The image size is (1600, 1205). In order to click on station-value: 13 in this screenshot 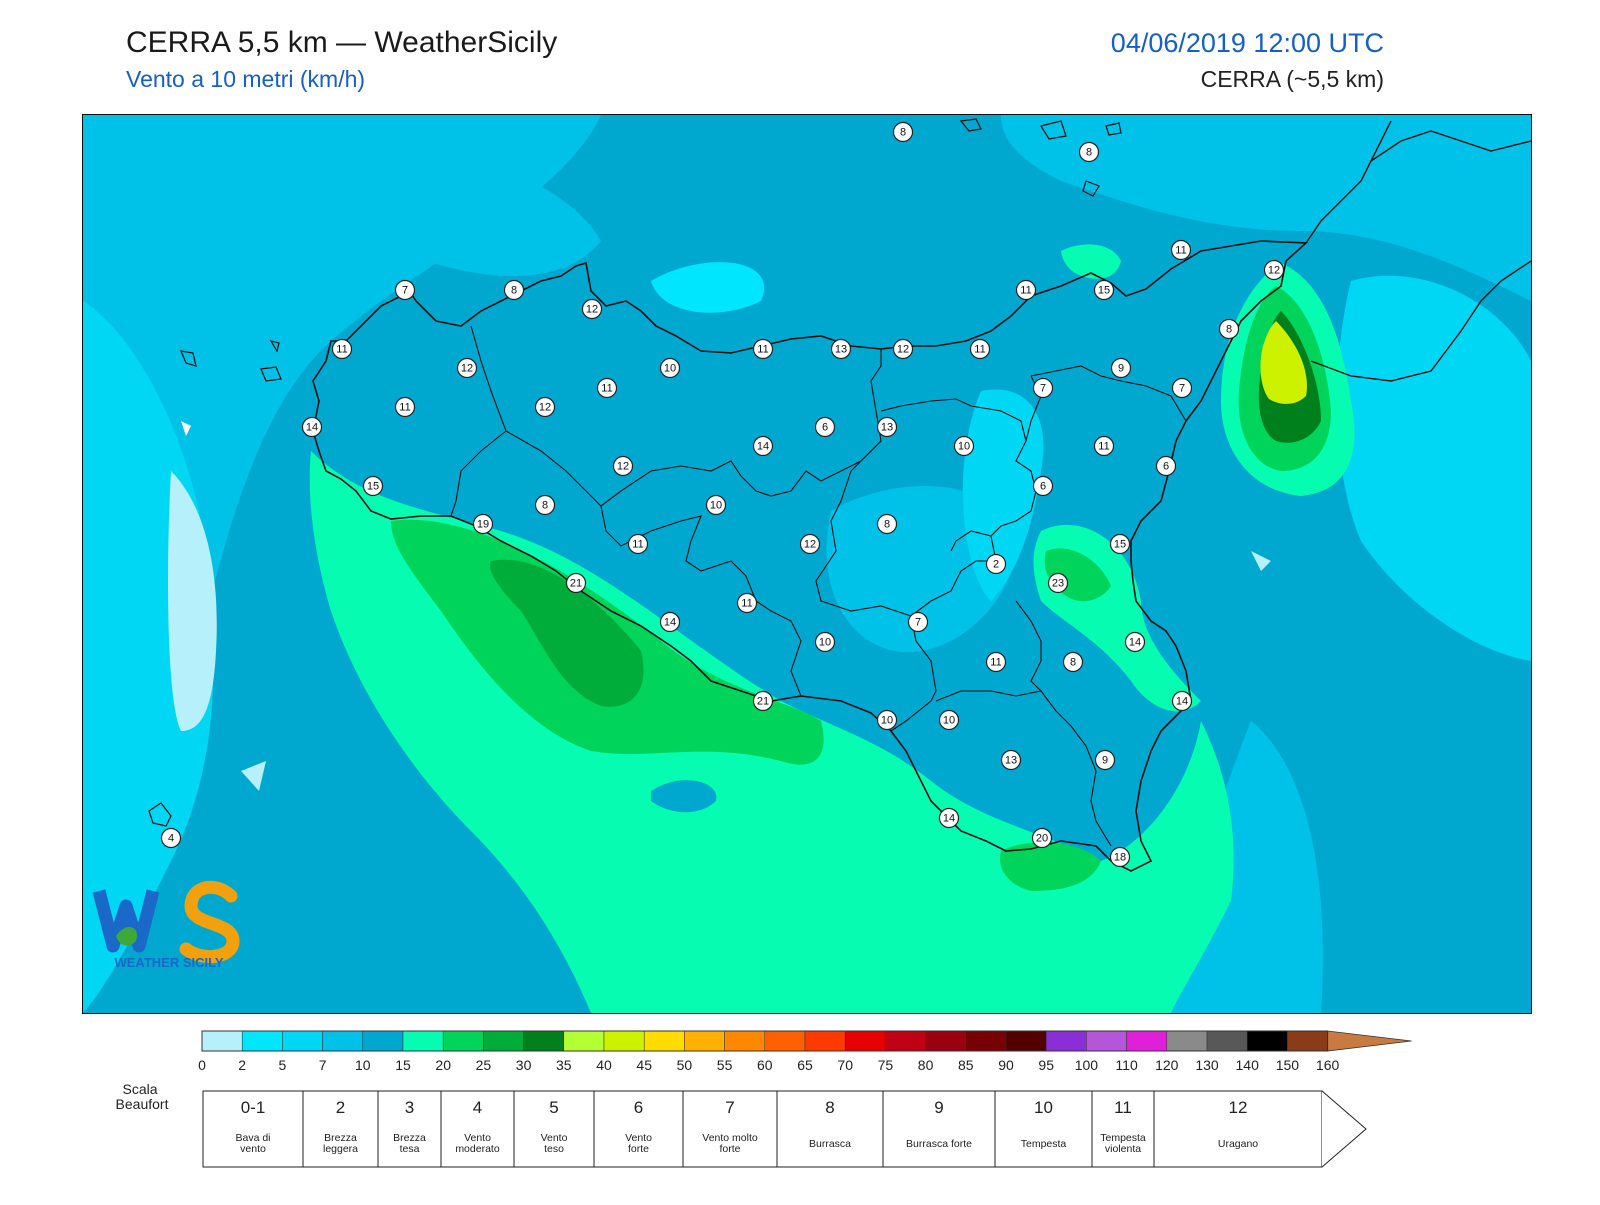, I will do `click(887, 428)`.